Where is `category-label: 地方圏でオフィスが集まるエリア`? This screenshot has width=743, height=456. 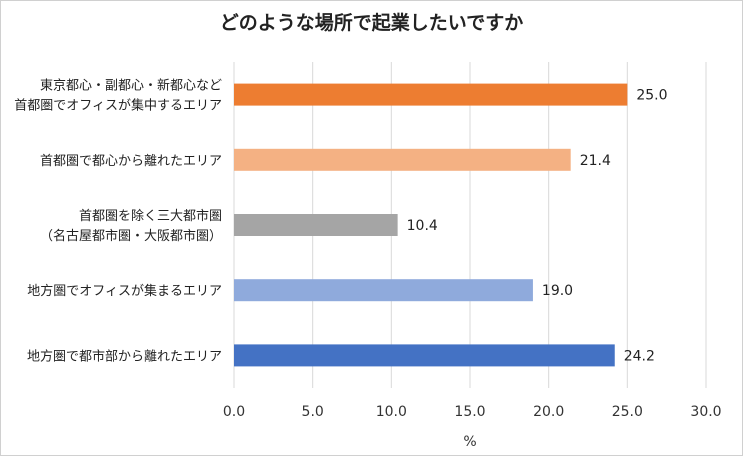 category-label: 地方圏でオフィスが集まるエリア is located at coordinates (124, 291).